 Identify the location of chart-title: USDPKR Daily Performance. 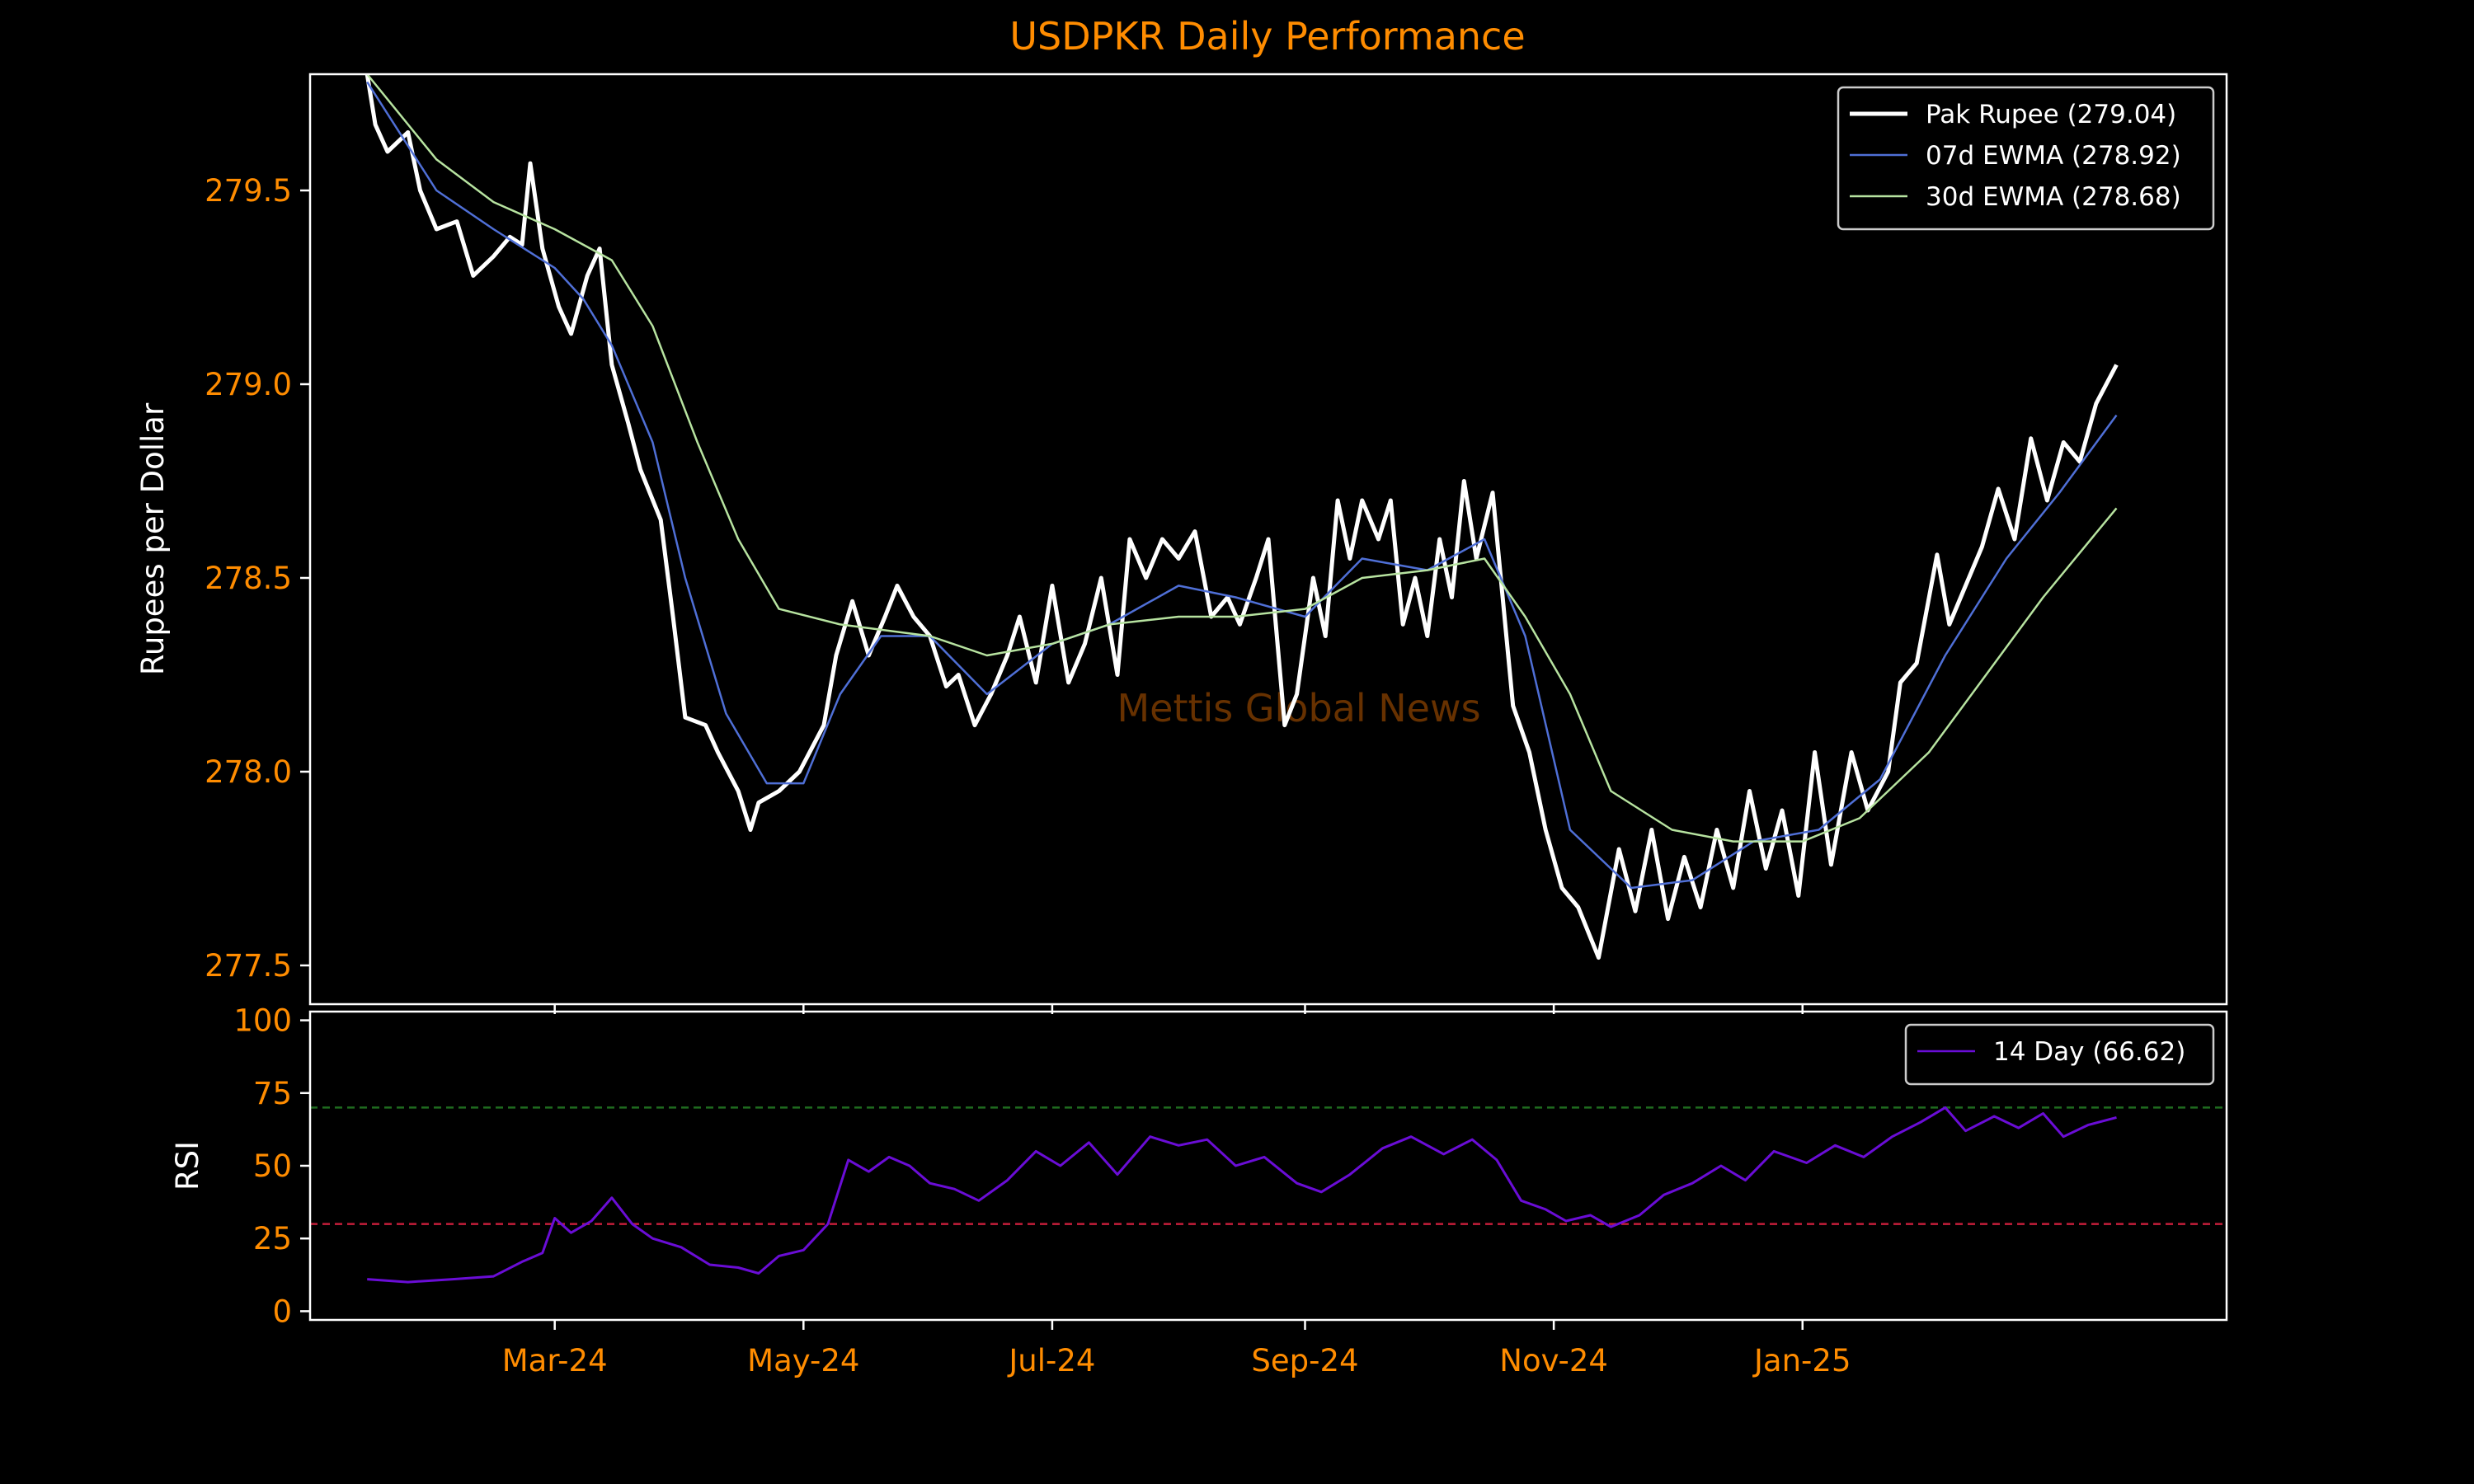
(1267, 36).